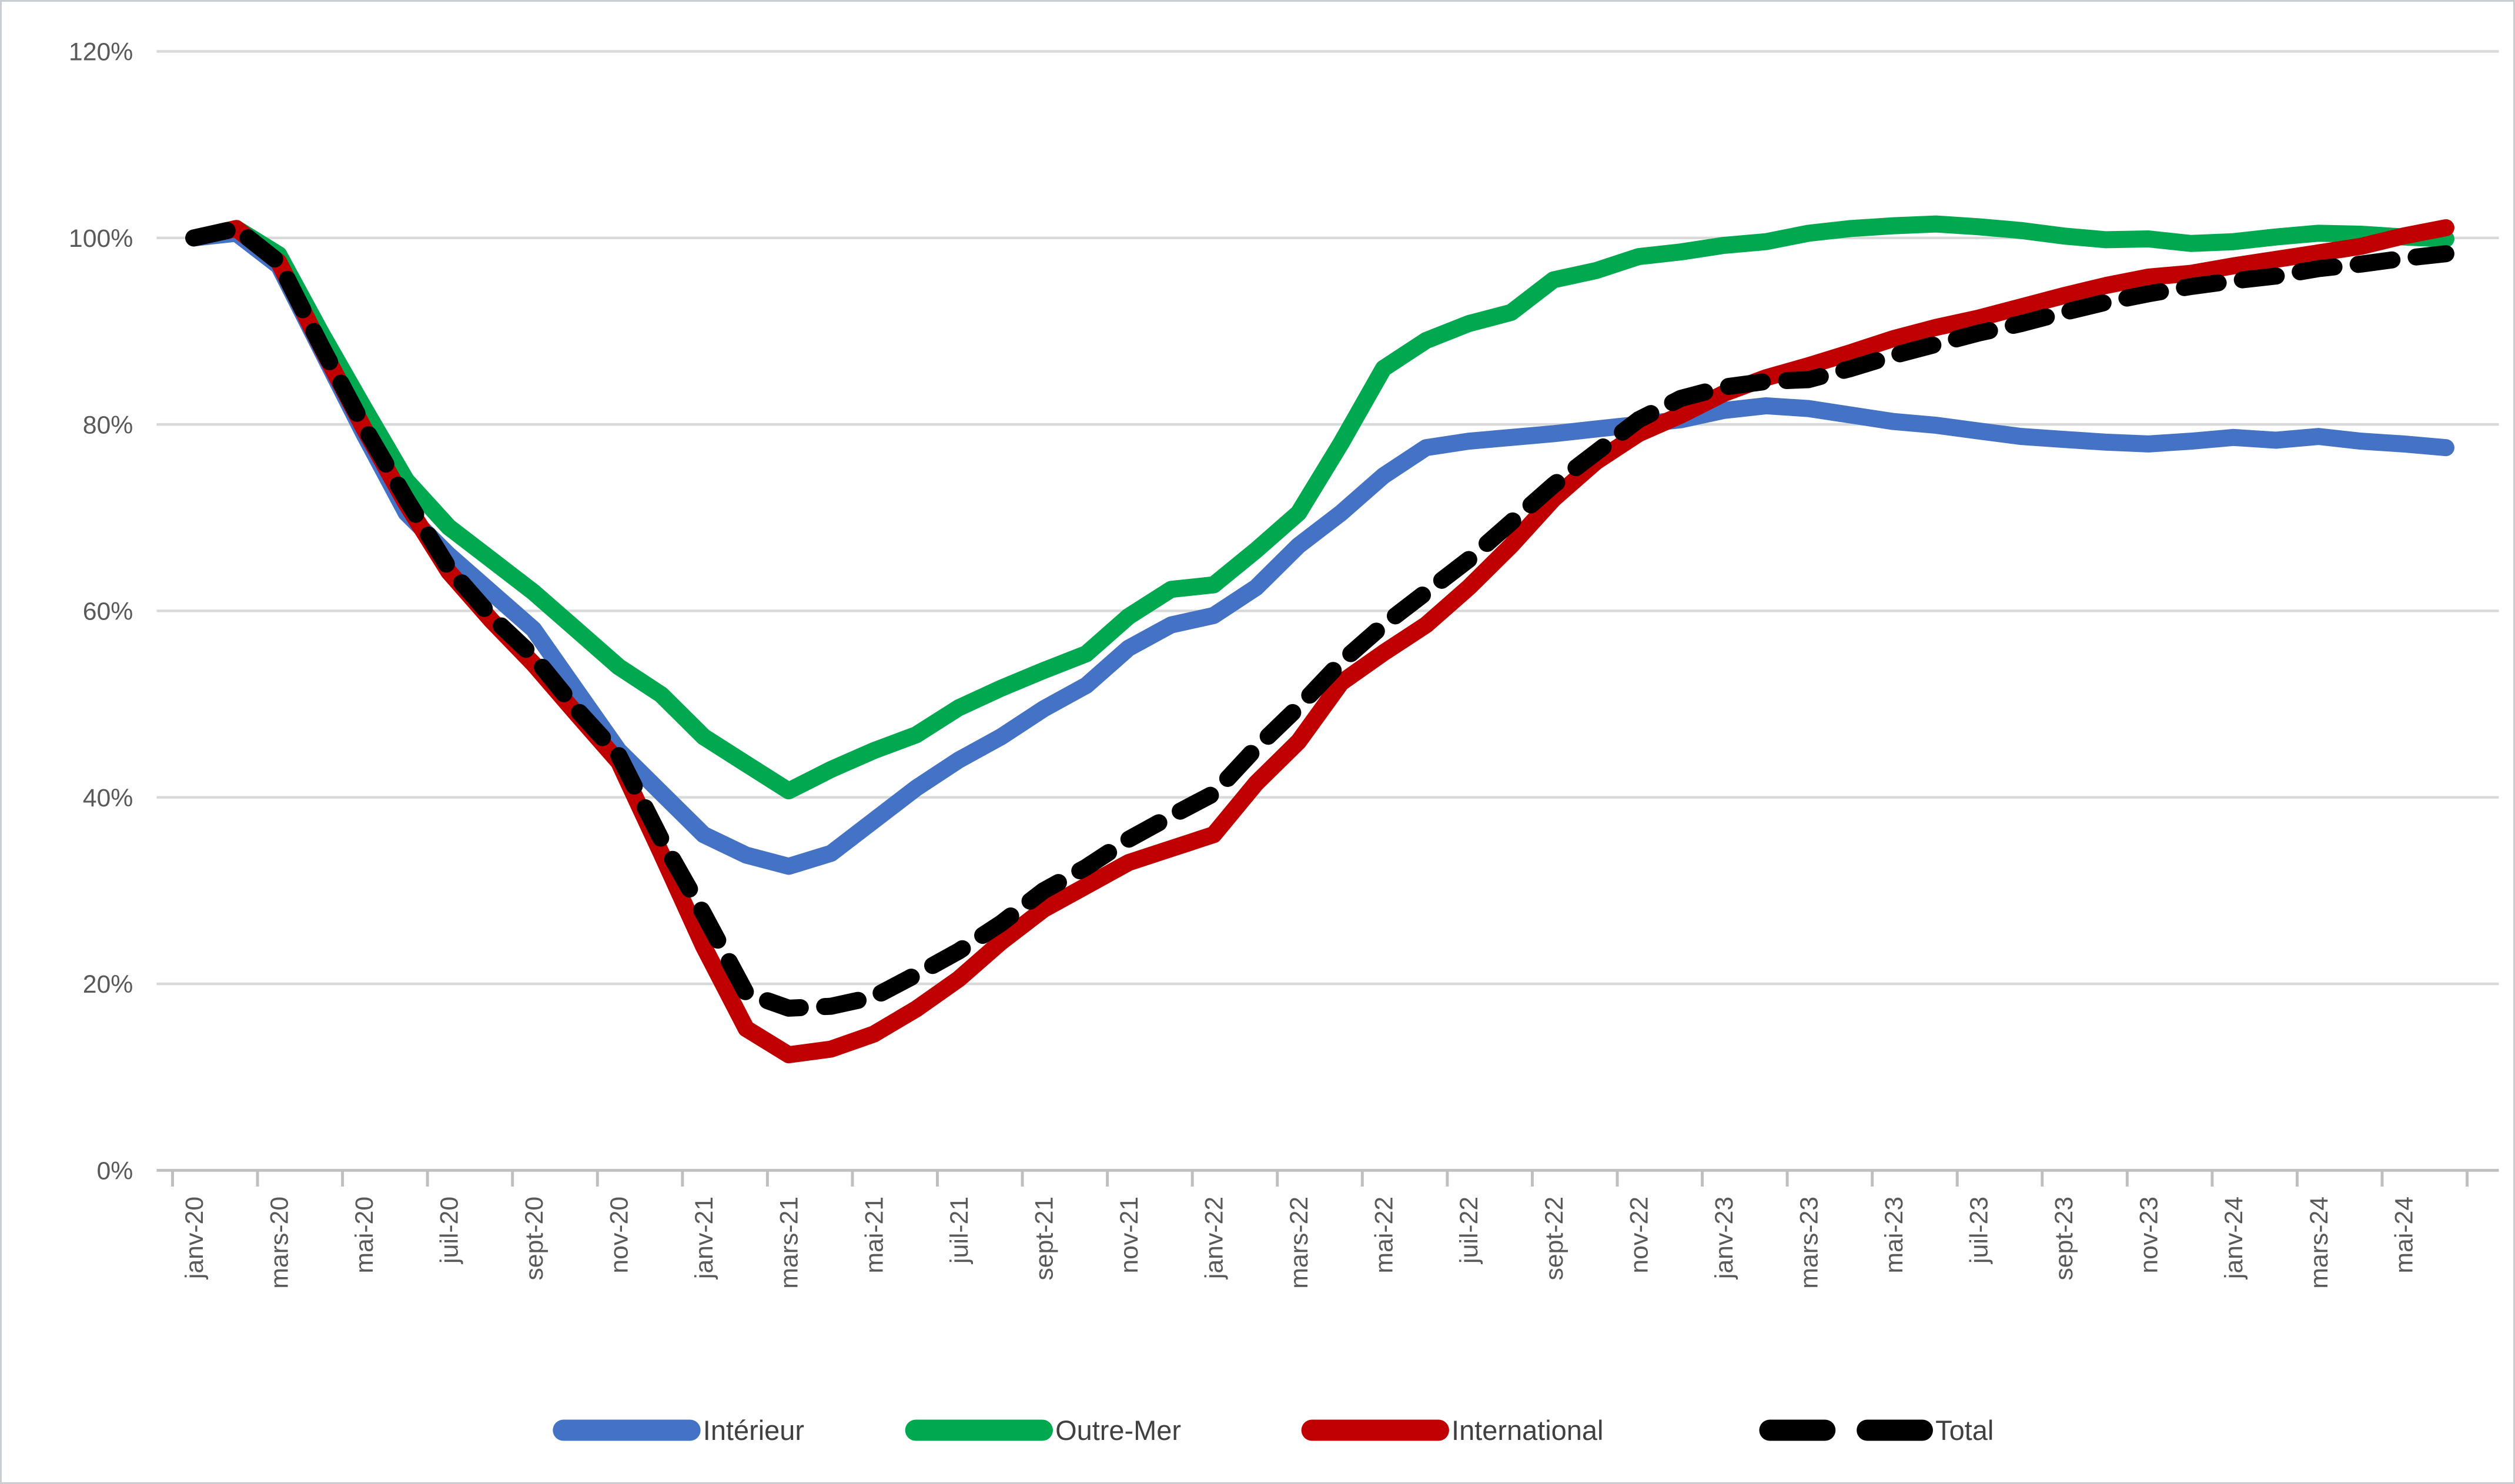 Image resolution: width=2515 pixels, height=1484 pixels. Describe the element at coordinates (1964, 1430) in the screenshot. I see `legend-label-total: Total` at that location.